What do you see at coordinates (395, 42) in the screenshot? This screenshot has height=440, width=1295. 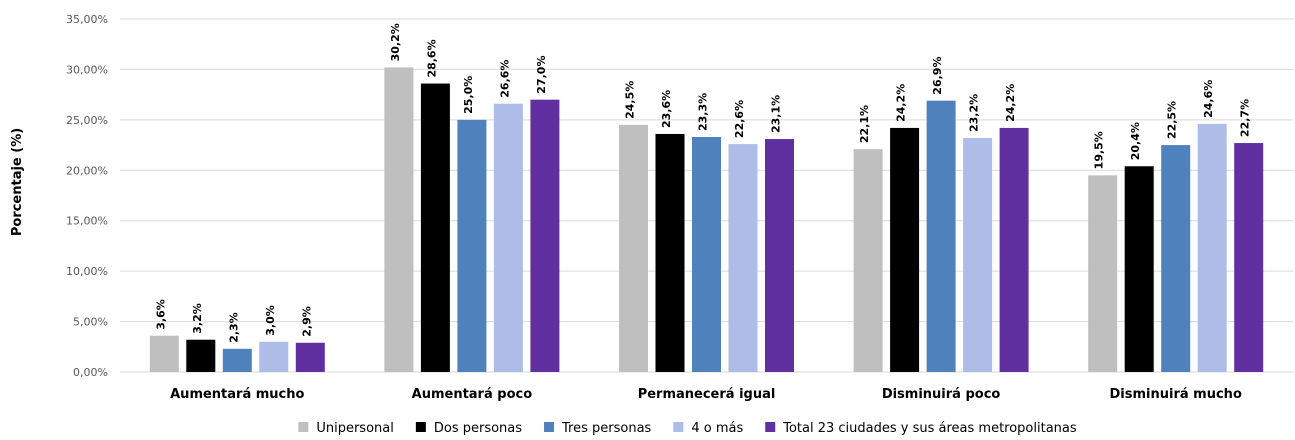 I see `data-label: 30,2%` at bounding box center [395, 42].